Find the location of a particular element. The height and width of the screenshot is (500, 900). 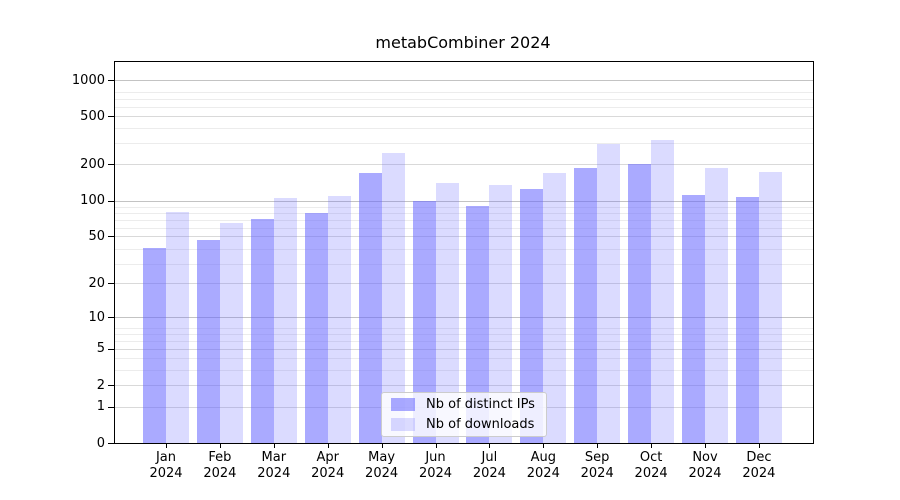

x-tick-label: Jul 2024 is located at coordinates (489, 465).